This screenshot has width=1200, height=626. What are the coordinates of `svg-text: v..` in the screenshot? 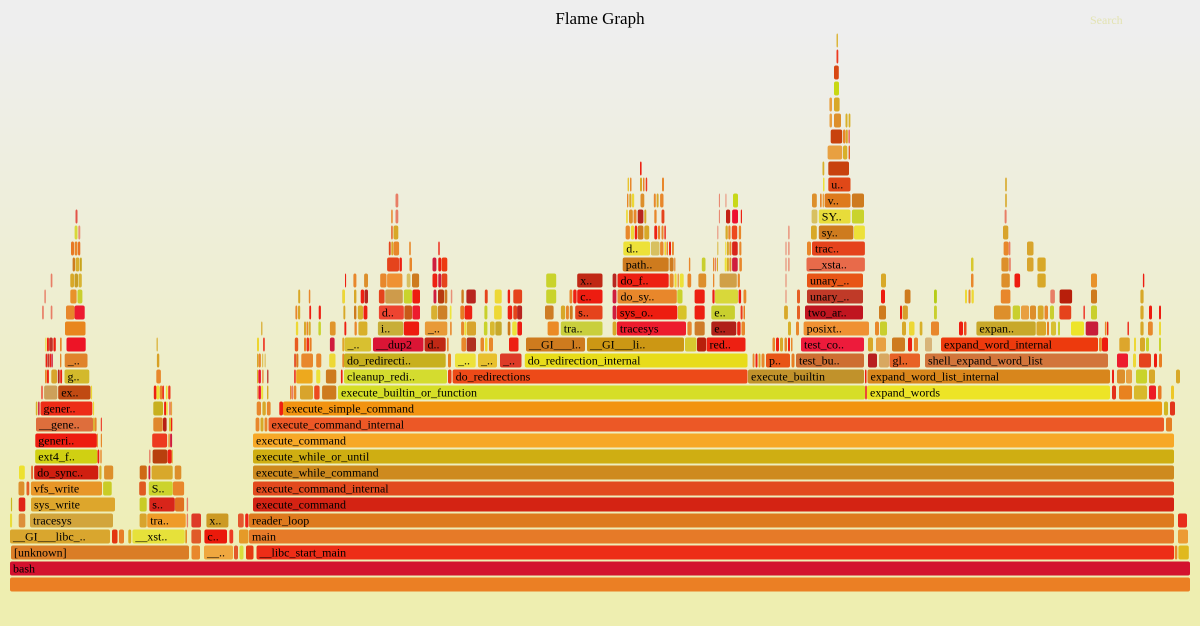 It's located at (833, 201).